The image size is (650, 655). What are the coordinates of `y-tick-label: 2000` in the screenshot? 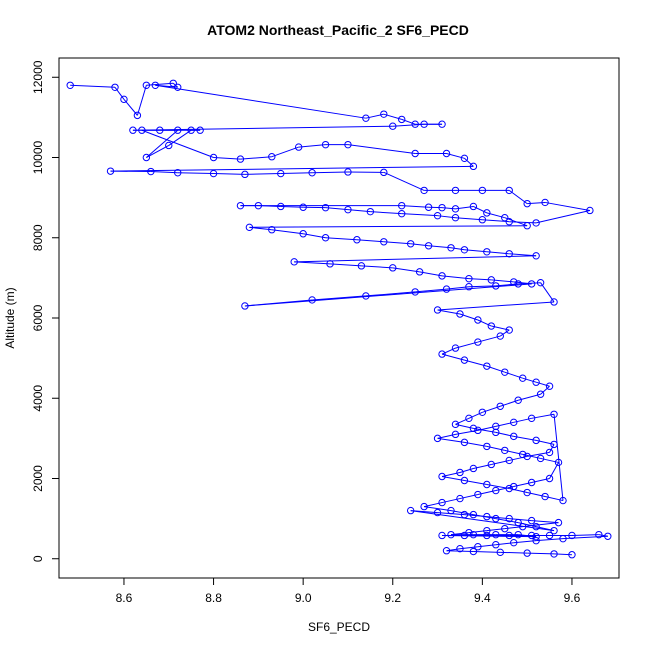 It's located at (38, 478).